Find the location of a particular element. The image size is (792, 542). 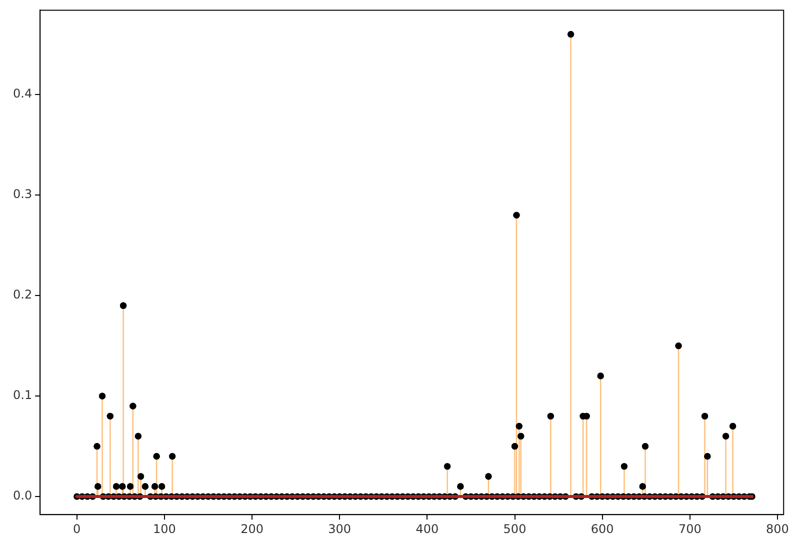

x-tick-label: 500 is located at coordinates (514, 529).